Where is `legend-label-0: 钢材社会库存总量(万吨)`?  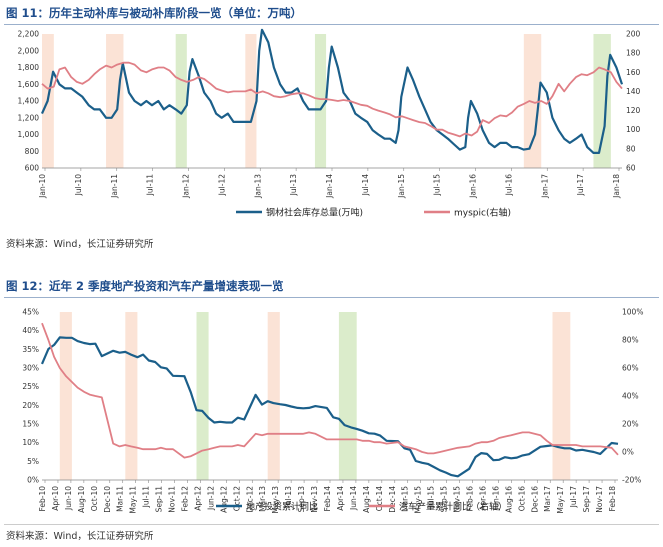
legend-label-0: 钢材社会库存总量(万吨) is located at coordinates (314, 213).